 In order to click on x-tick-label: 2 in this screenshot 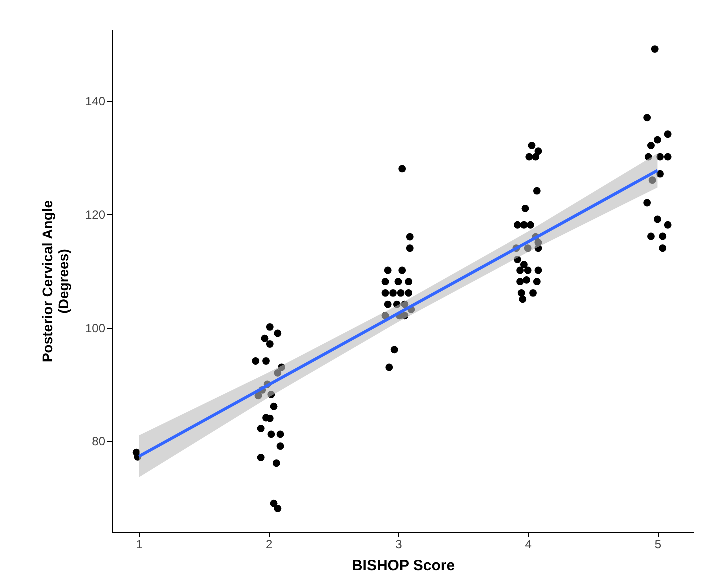, I will do `click(269, 545)`.